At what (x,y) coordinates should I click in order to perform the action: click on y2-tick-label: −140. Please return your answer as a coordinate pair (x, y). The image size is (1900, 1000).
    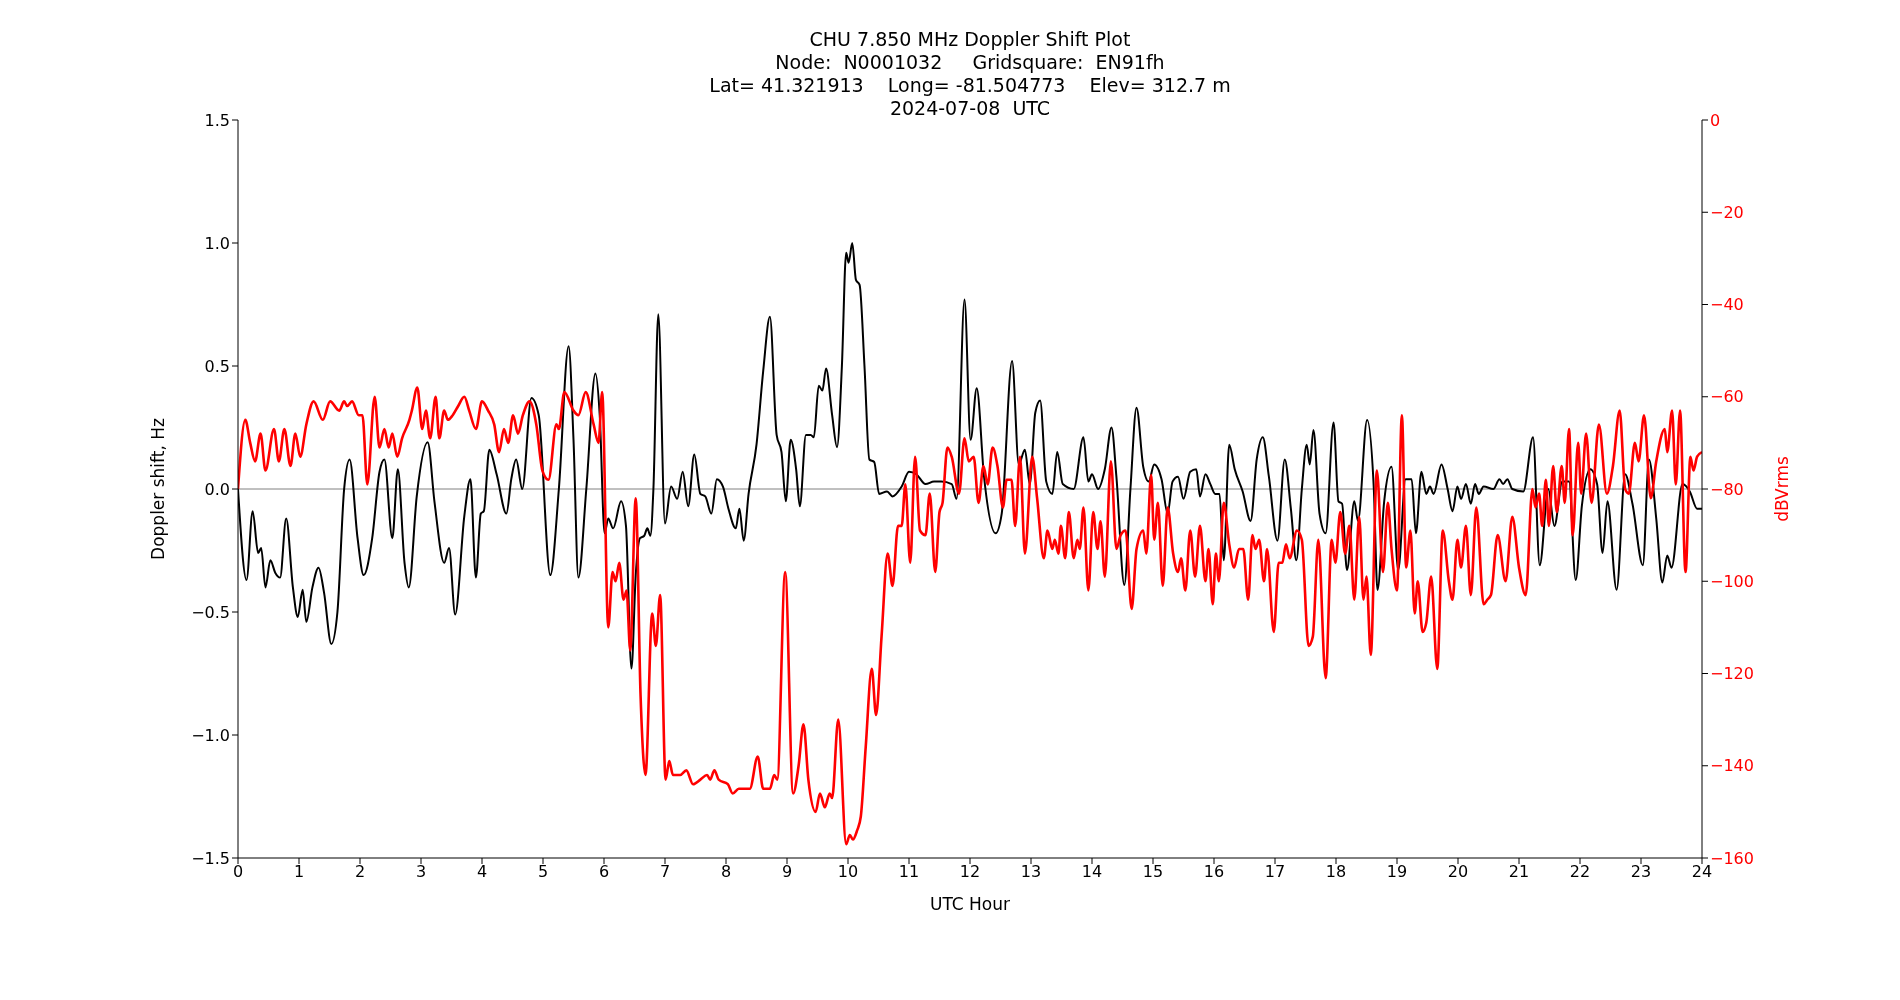
    Looking at the image, I should click on (1732, 766).